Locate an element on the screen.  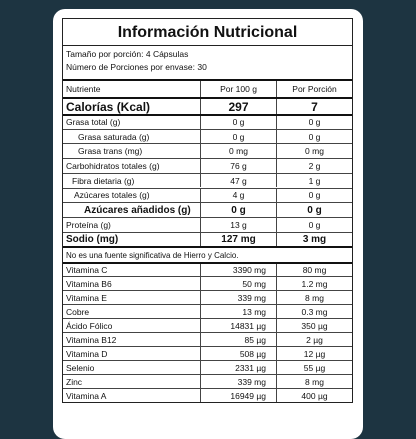
nutrient-name: Vitamina C is located at coordinates (132, 270).